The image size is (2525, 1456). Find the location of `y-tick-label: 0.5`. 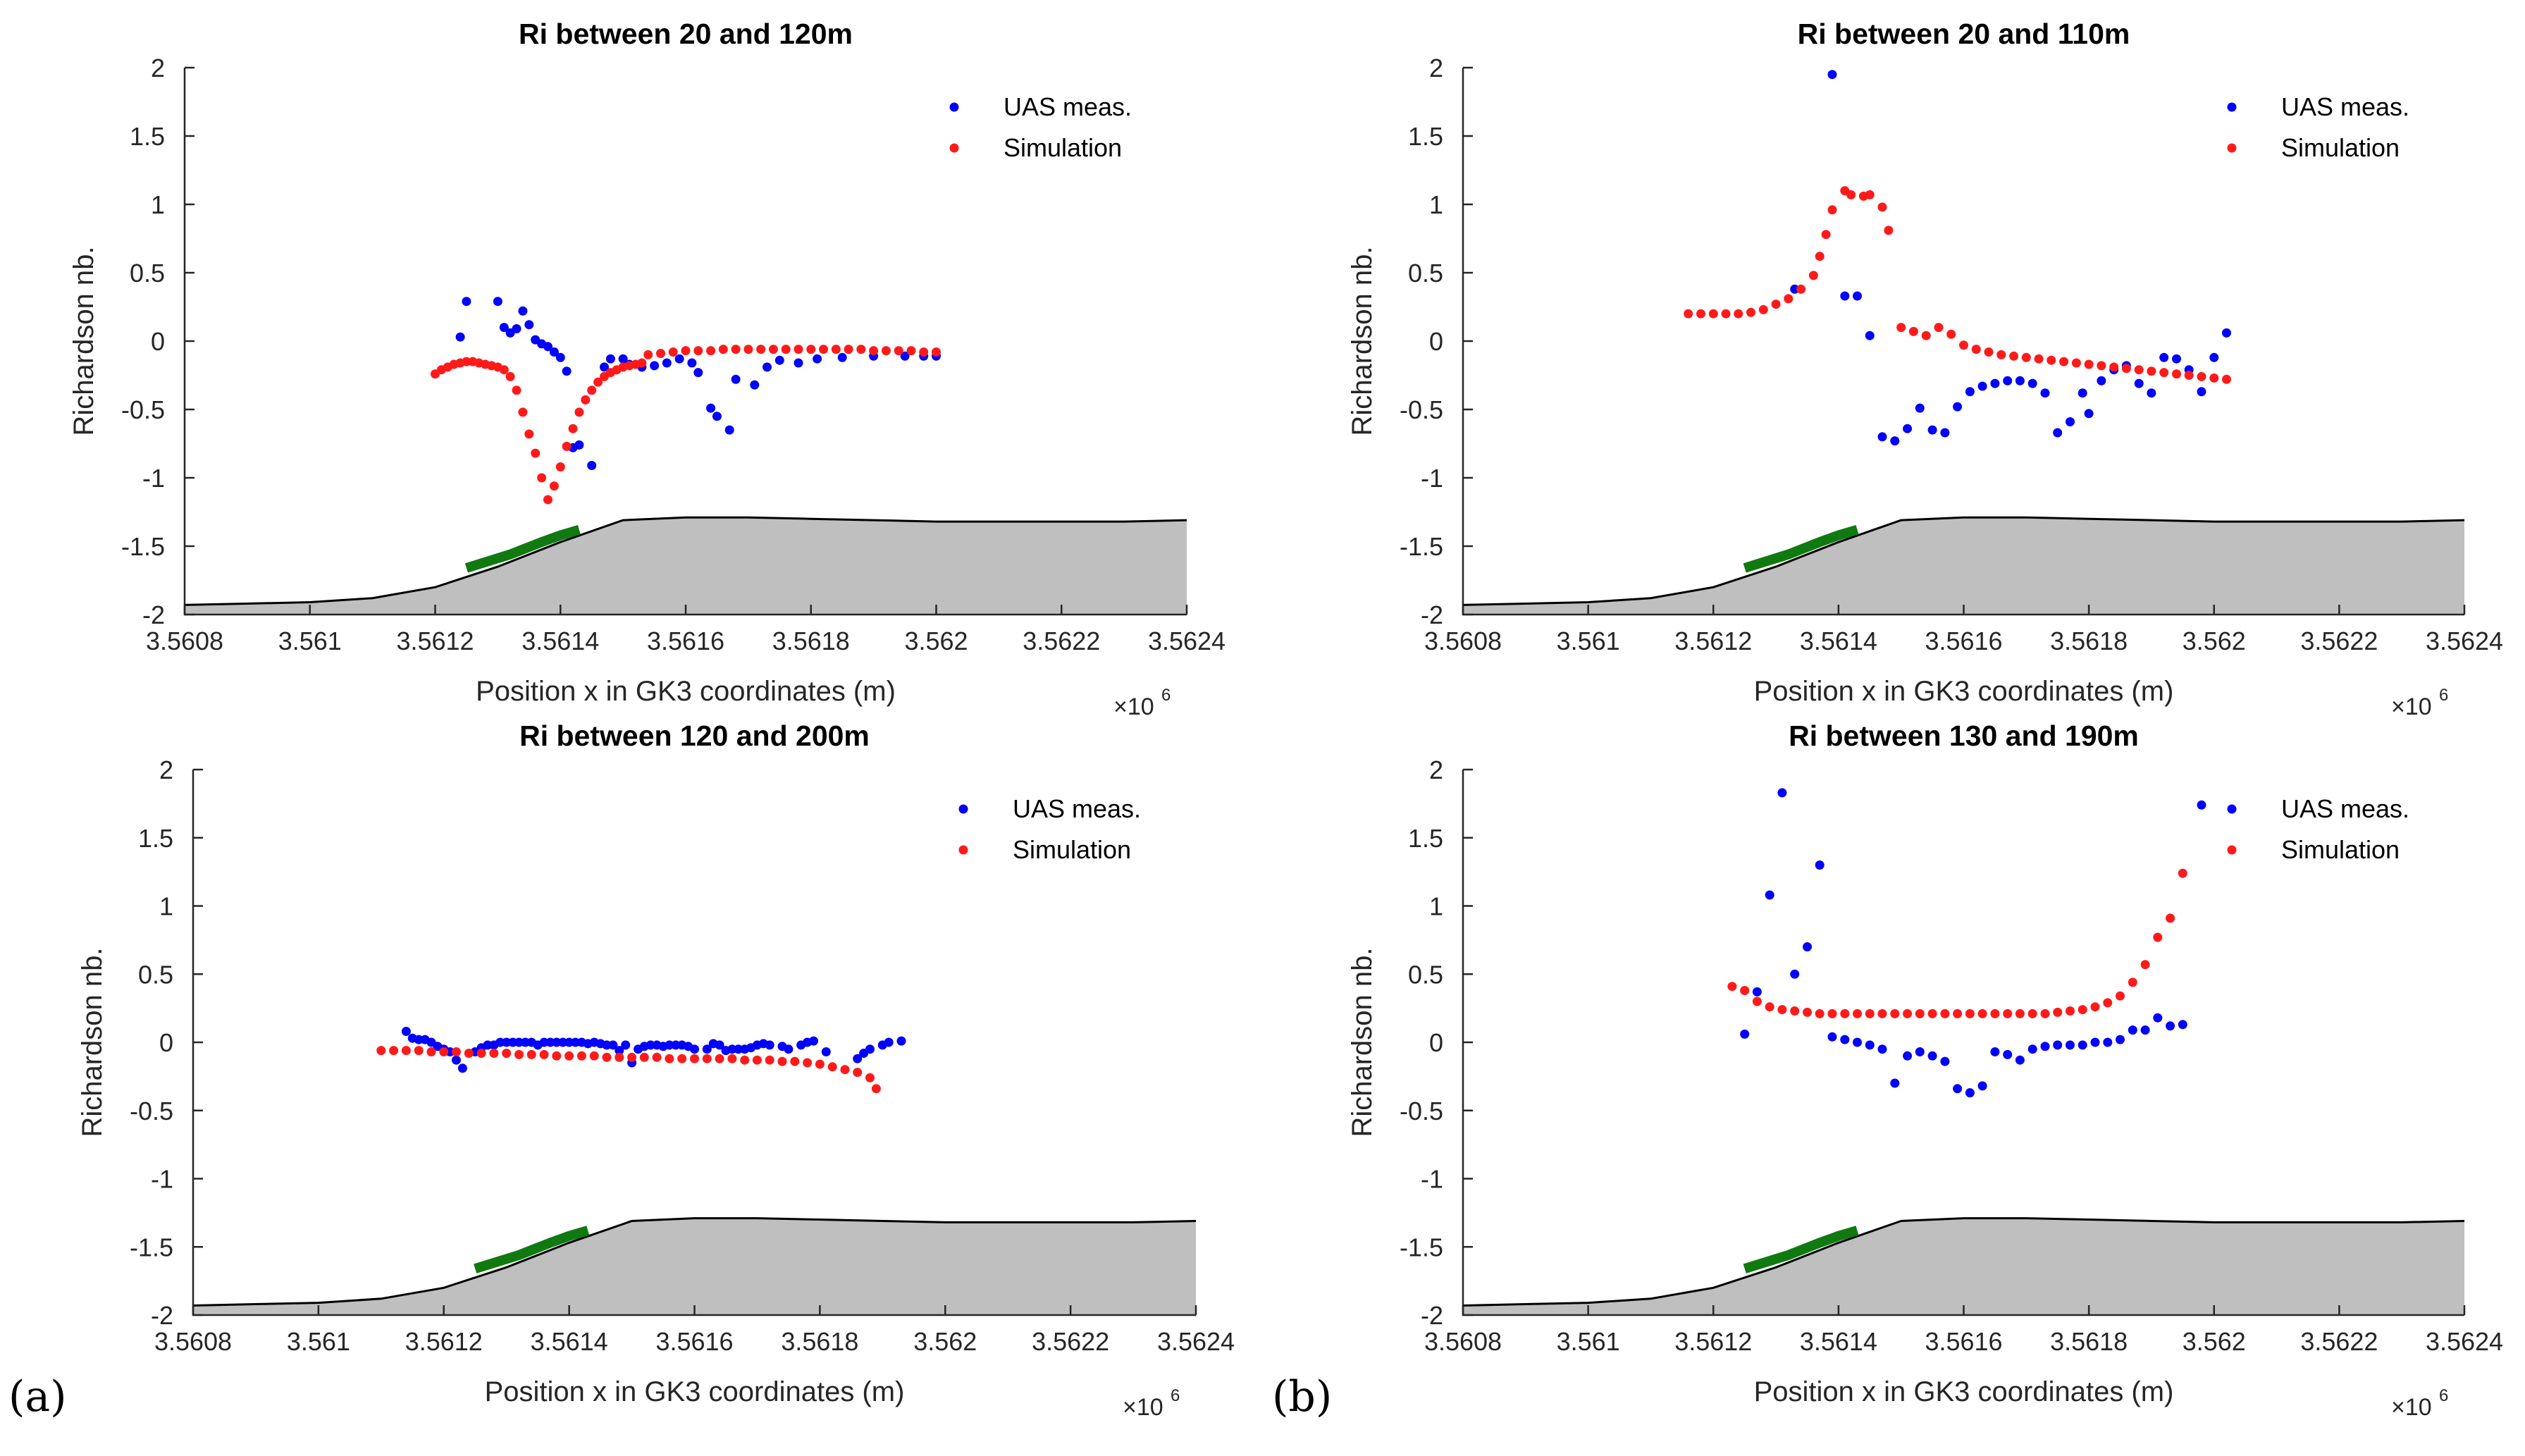

y-tick-label: 0.5 is located at coordinates (147, 273).